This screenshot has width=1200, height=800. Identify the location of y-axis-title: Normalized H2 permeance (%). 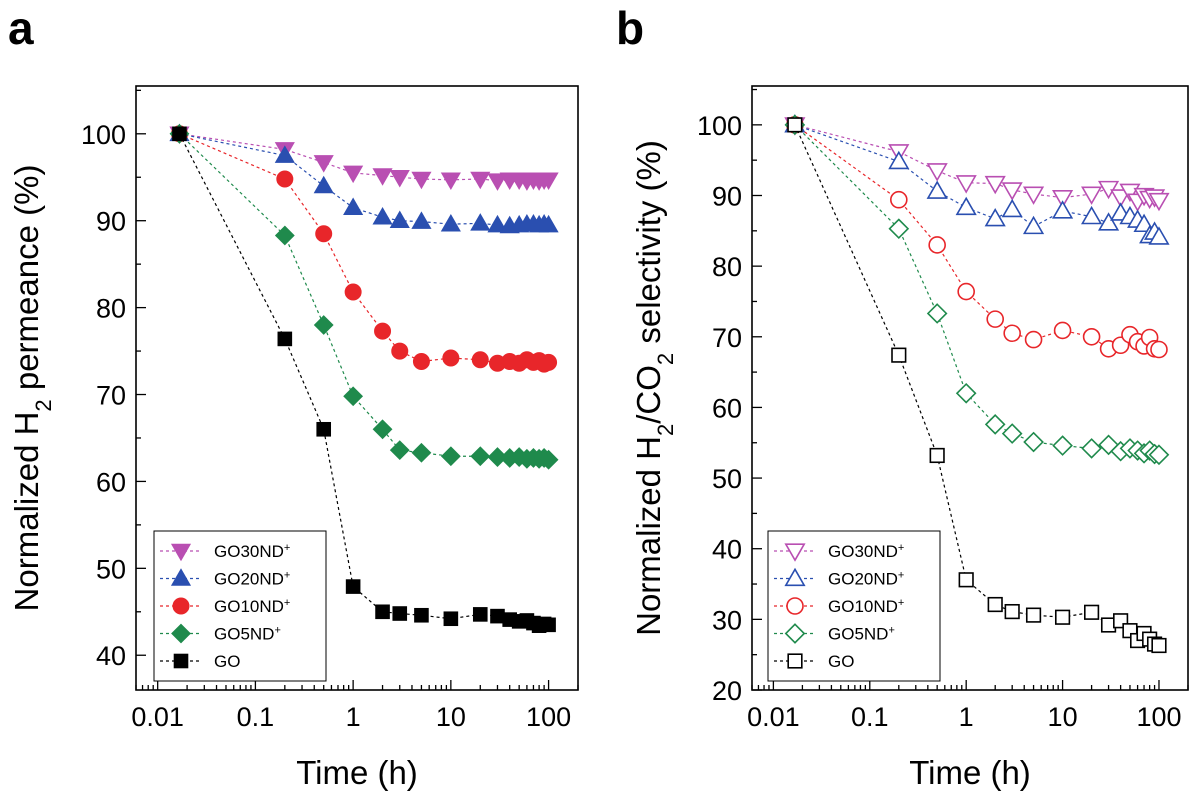
(32, 388).